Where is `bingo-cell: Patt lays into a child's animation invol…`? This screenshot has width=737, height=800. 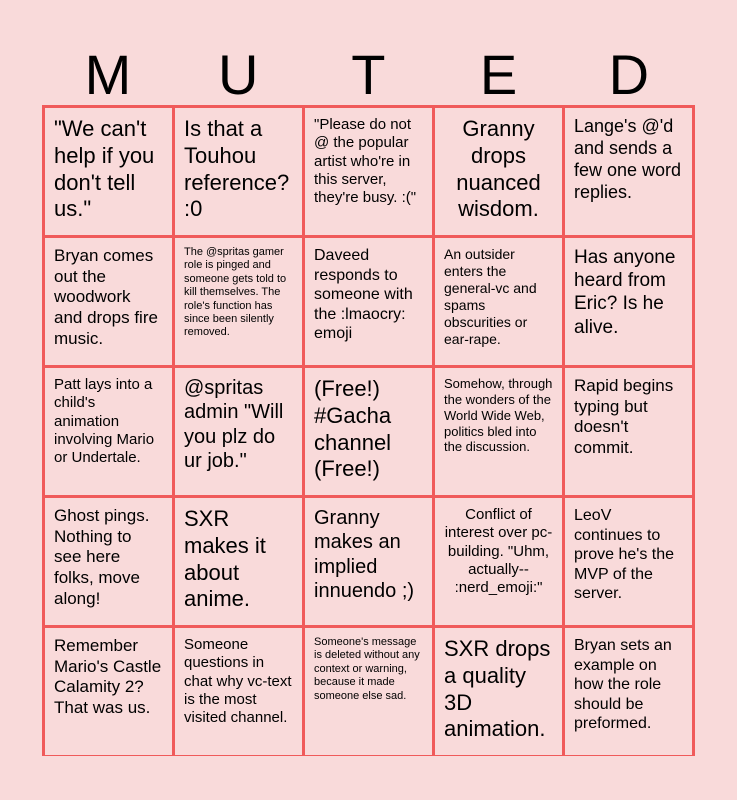 bingo-cell: Patt lays into a child's animation invol… is located at coordinates (108, 431).